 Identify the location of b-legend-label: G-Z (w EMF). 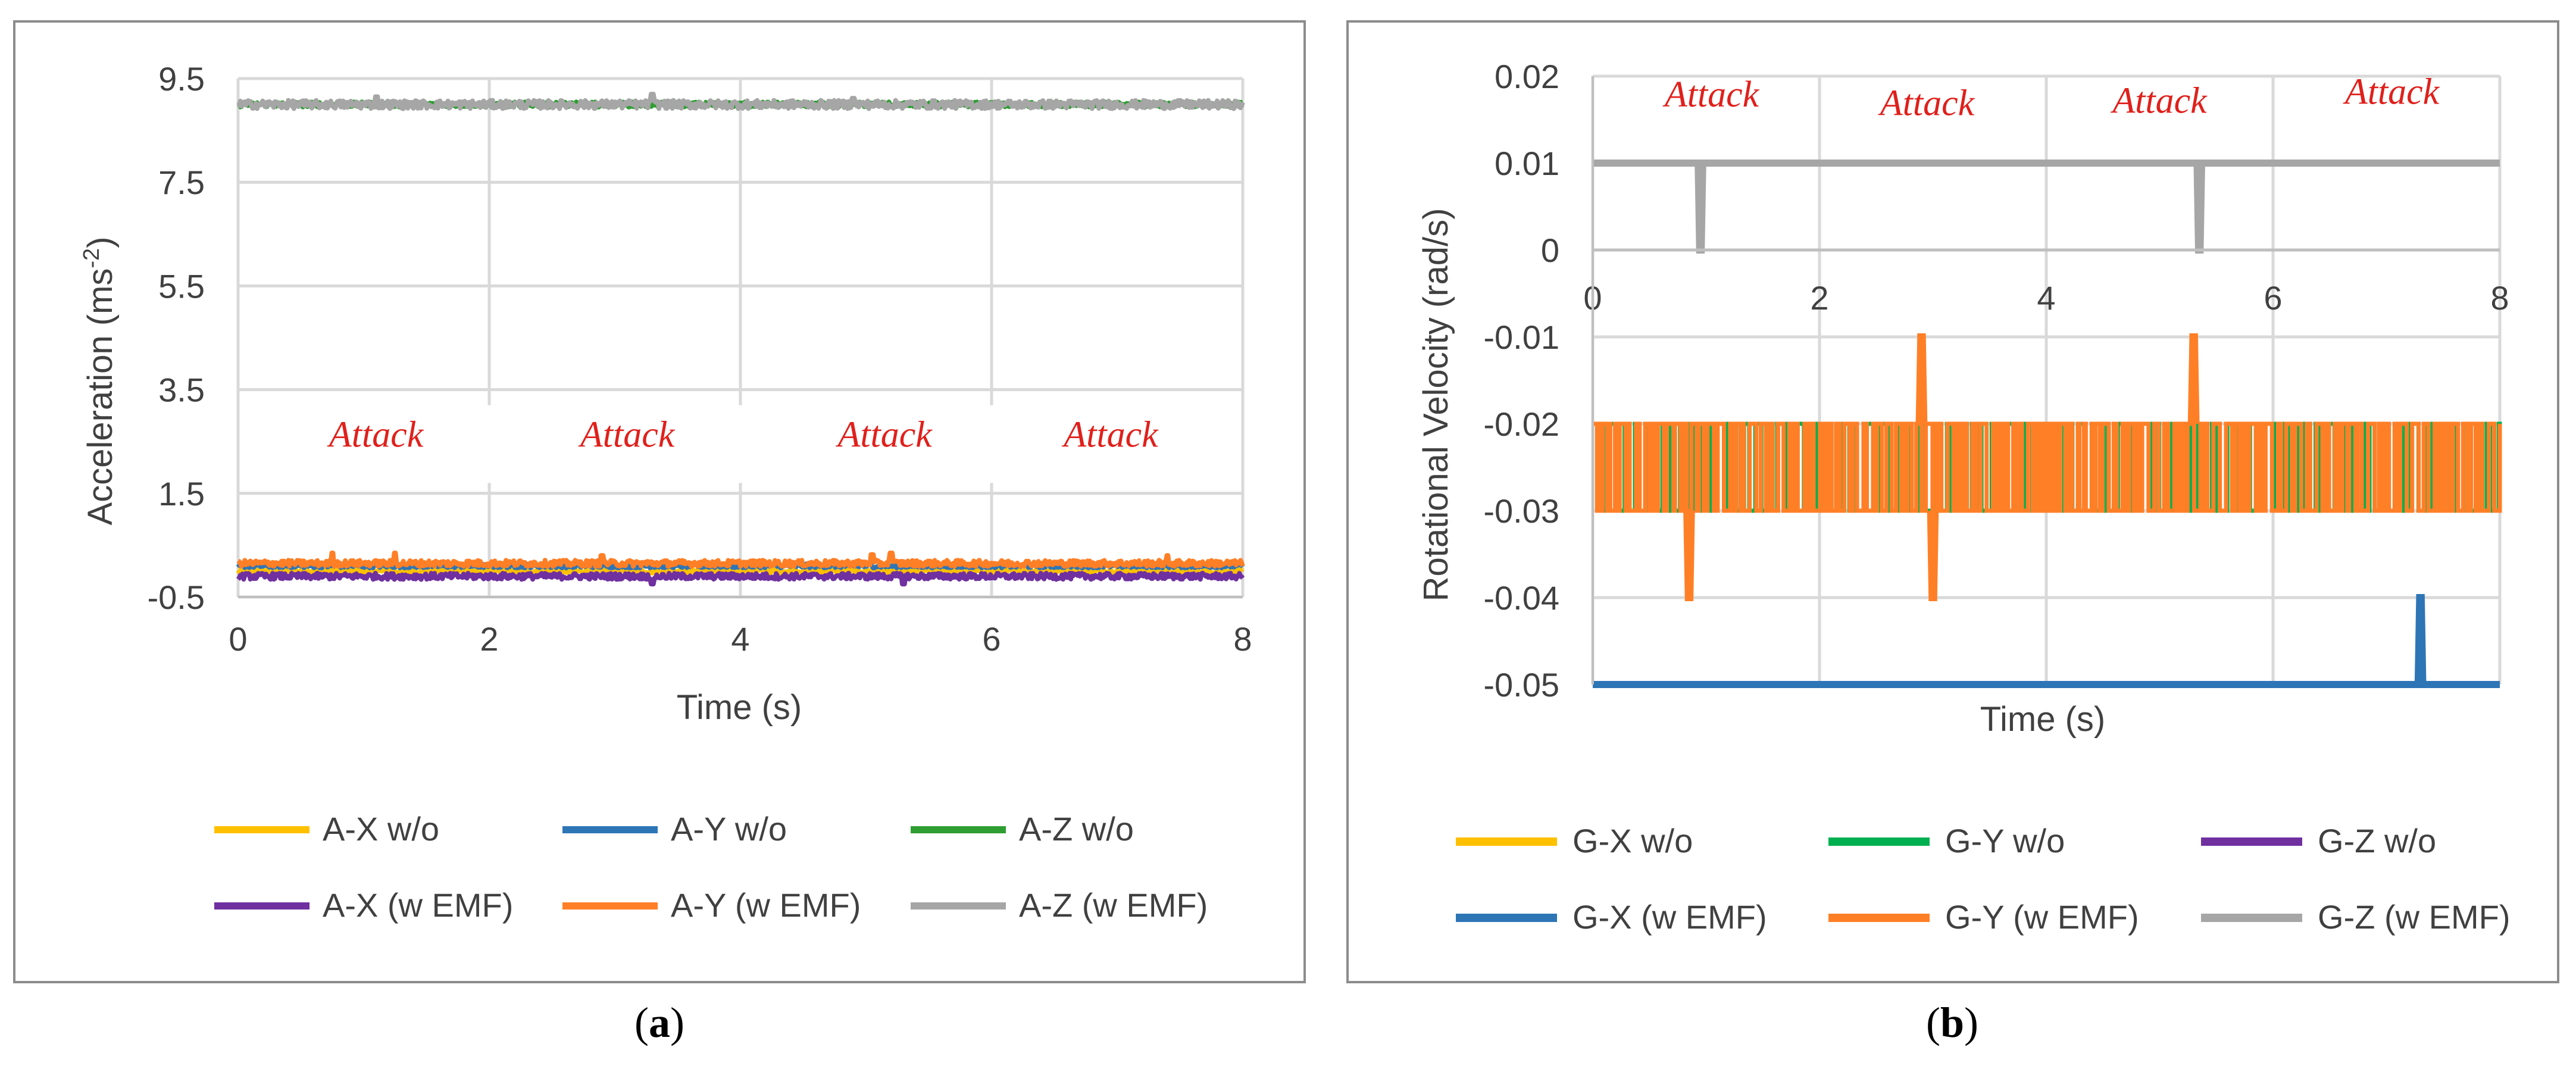
(2414, 917).